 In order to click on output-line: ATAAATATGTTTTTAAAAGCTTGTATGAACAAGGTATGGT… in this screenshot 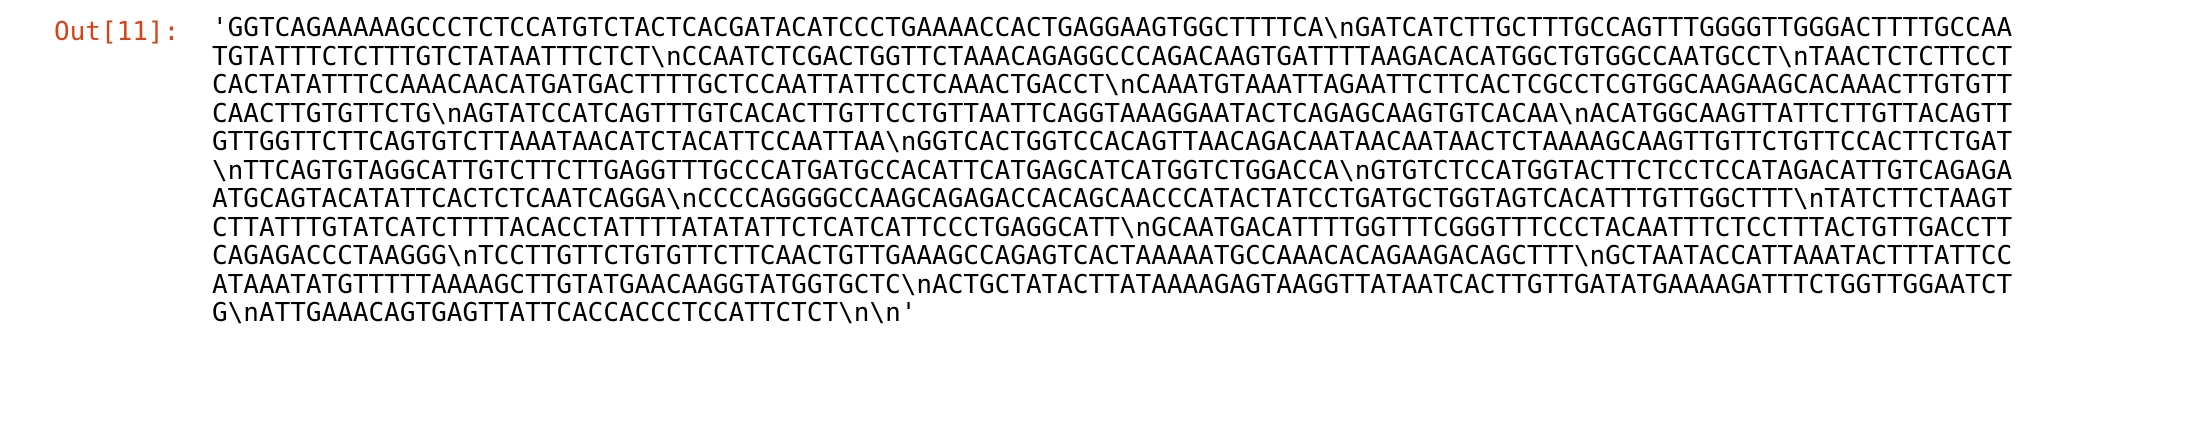, I will do `click(1112, 284)`.